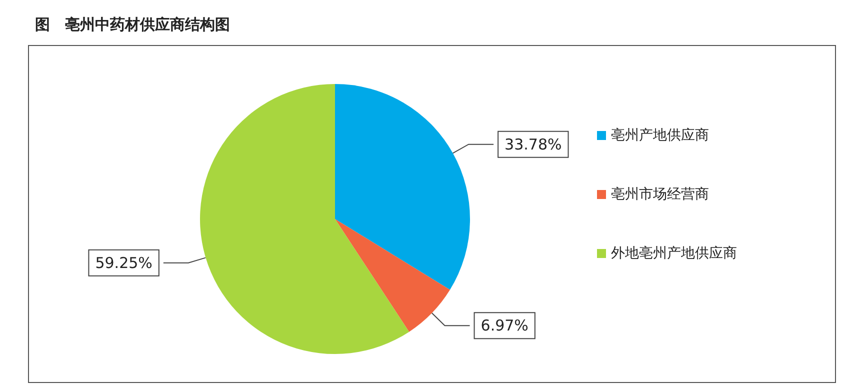  Describe the element at coordinates (132, 25) in the screenshot. I see `chart-title: 图 亳州中药材供应商结构图` at that location.